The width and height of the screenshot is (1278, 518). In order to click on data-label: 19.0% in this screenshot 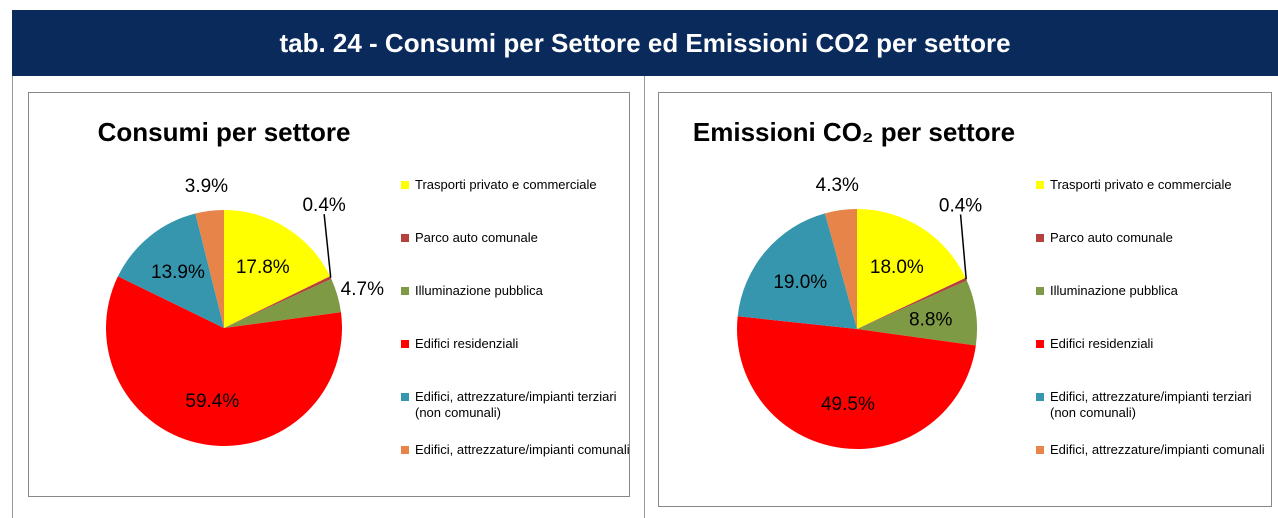, I will do `click(800, 282)`.